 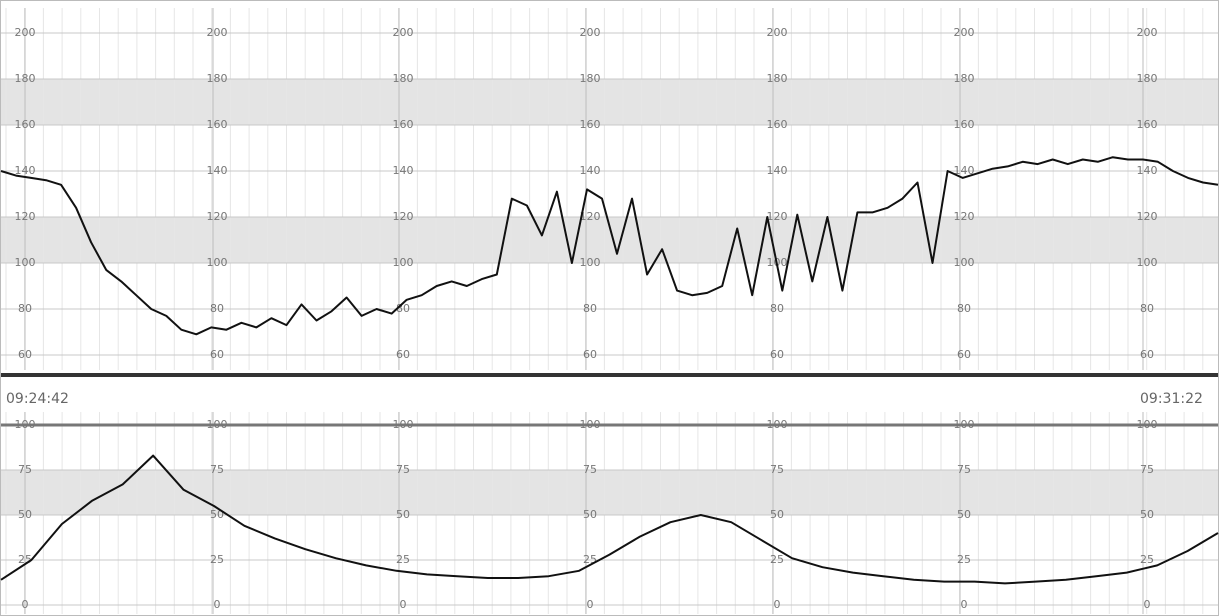 What do you see at coordinates (37, 399) in the screenshot?
I see `start-time: 09:24:42` at bounding box center [37, 399].